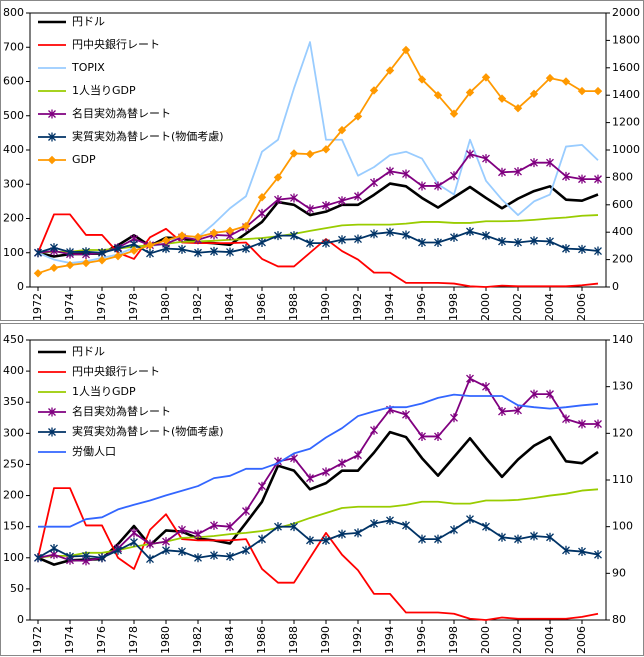 The image size is (644, 657). Describe the element at coordinates (88, 67) in the screenshot. I see `legend-label: TOPIX` at that location.